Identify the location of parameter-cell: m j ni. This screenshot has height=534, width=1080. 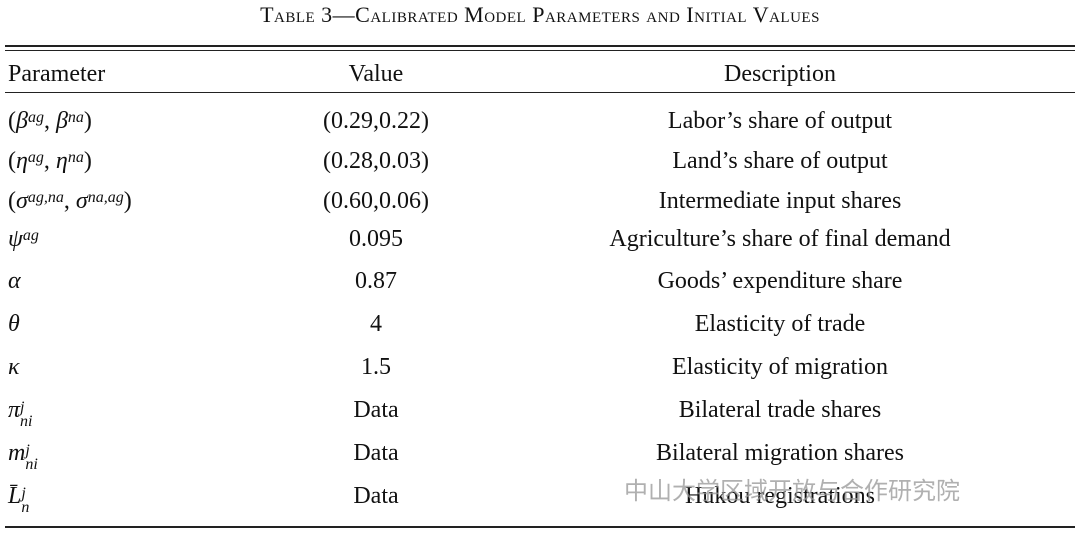
(23, 455).